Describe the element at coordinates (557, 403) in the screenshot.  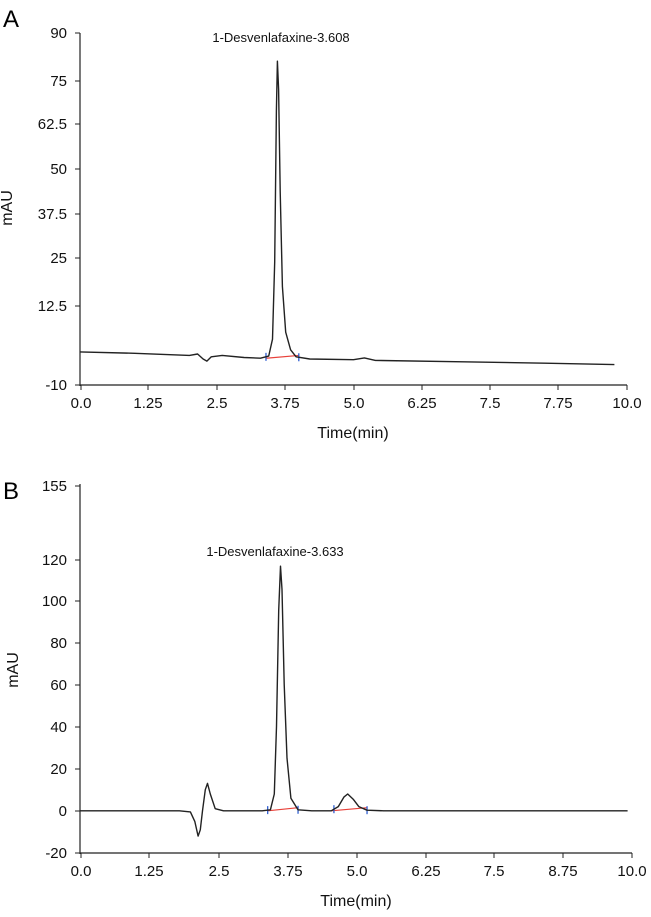
I see `x-tick-label: 7.75` at that location.